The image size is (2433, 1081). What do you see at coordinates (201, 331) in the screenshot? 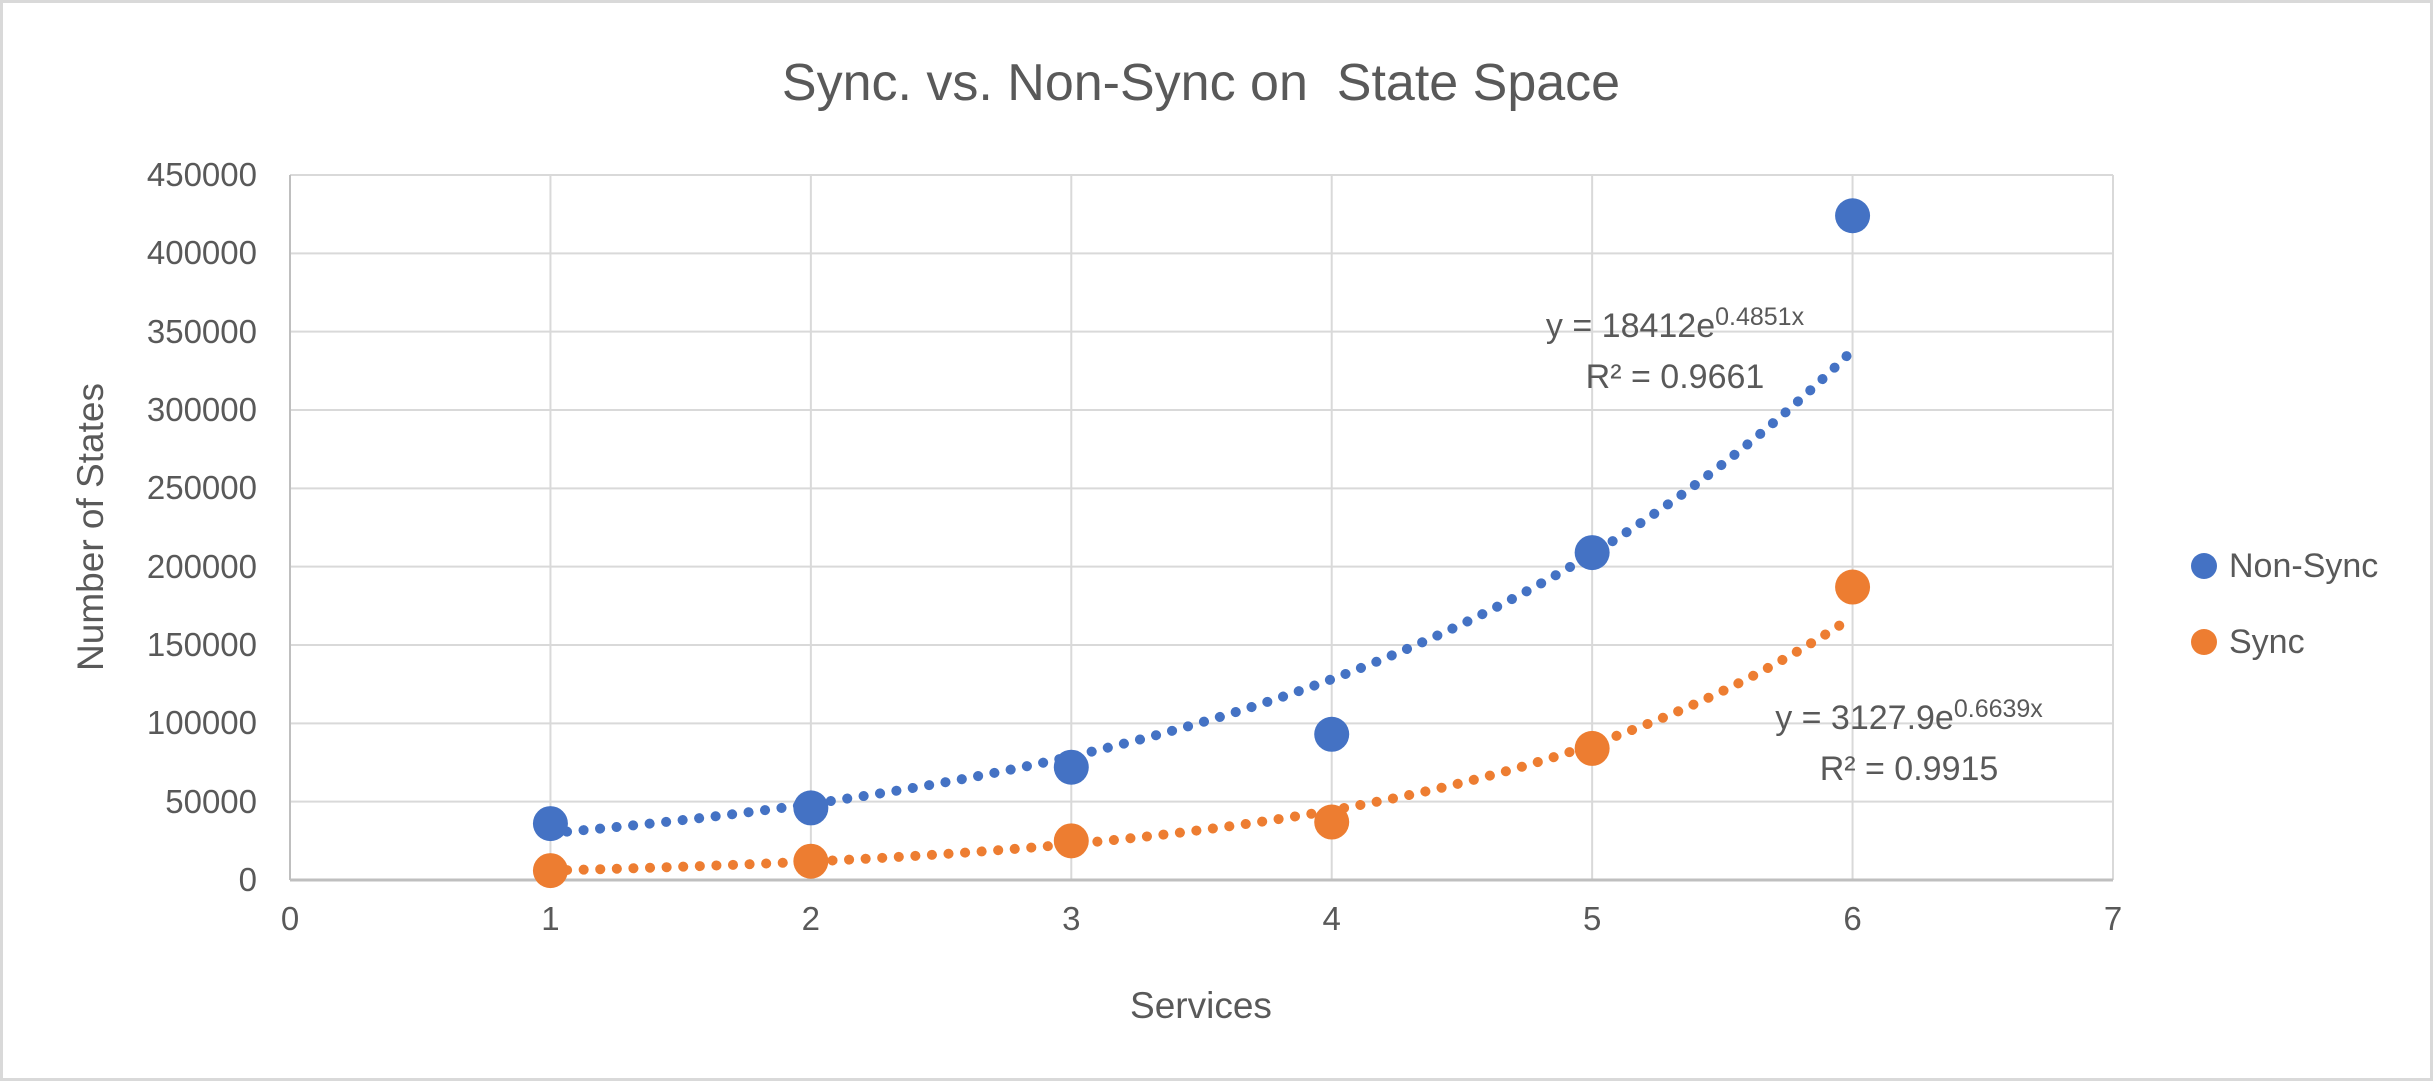
I see `y-tick-label: 350000` at bounding box center [201, 331].